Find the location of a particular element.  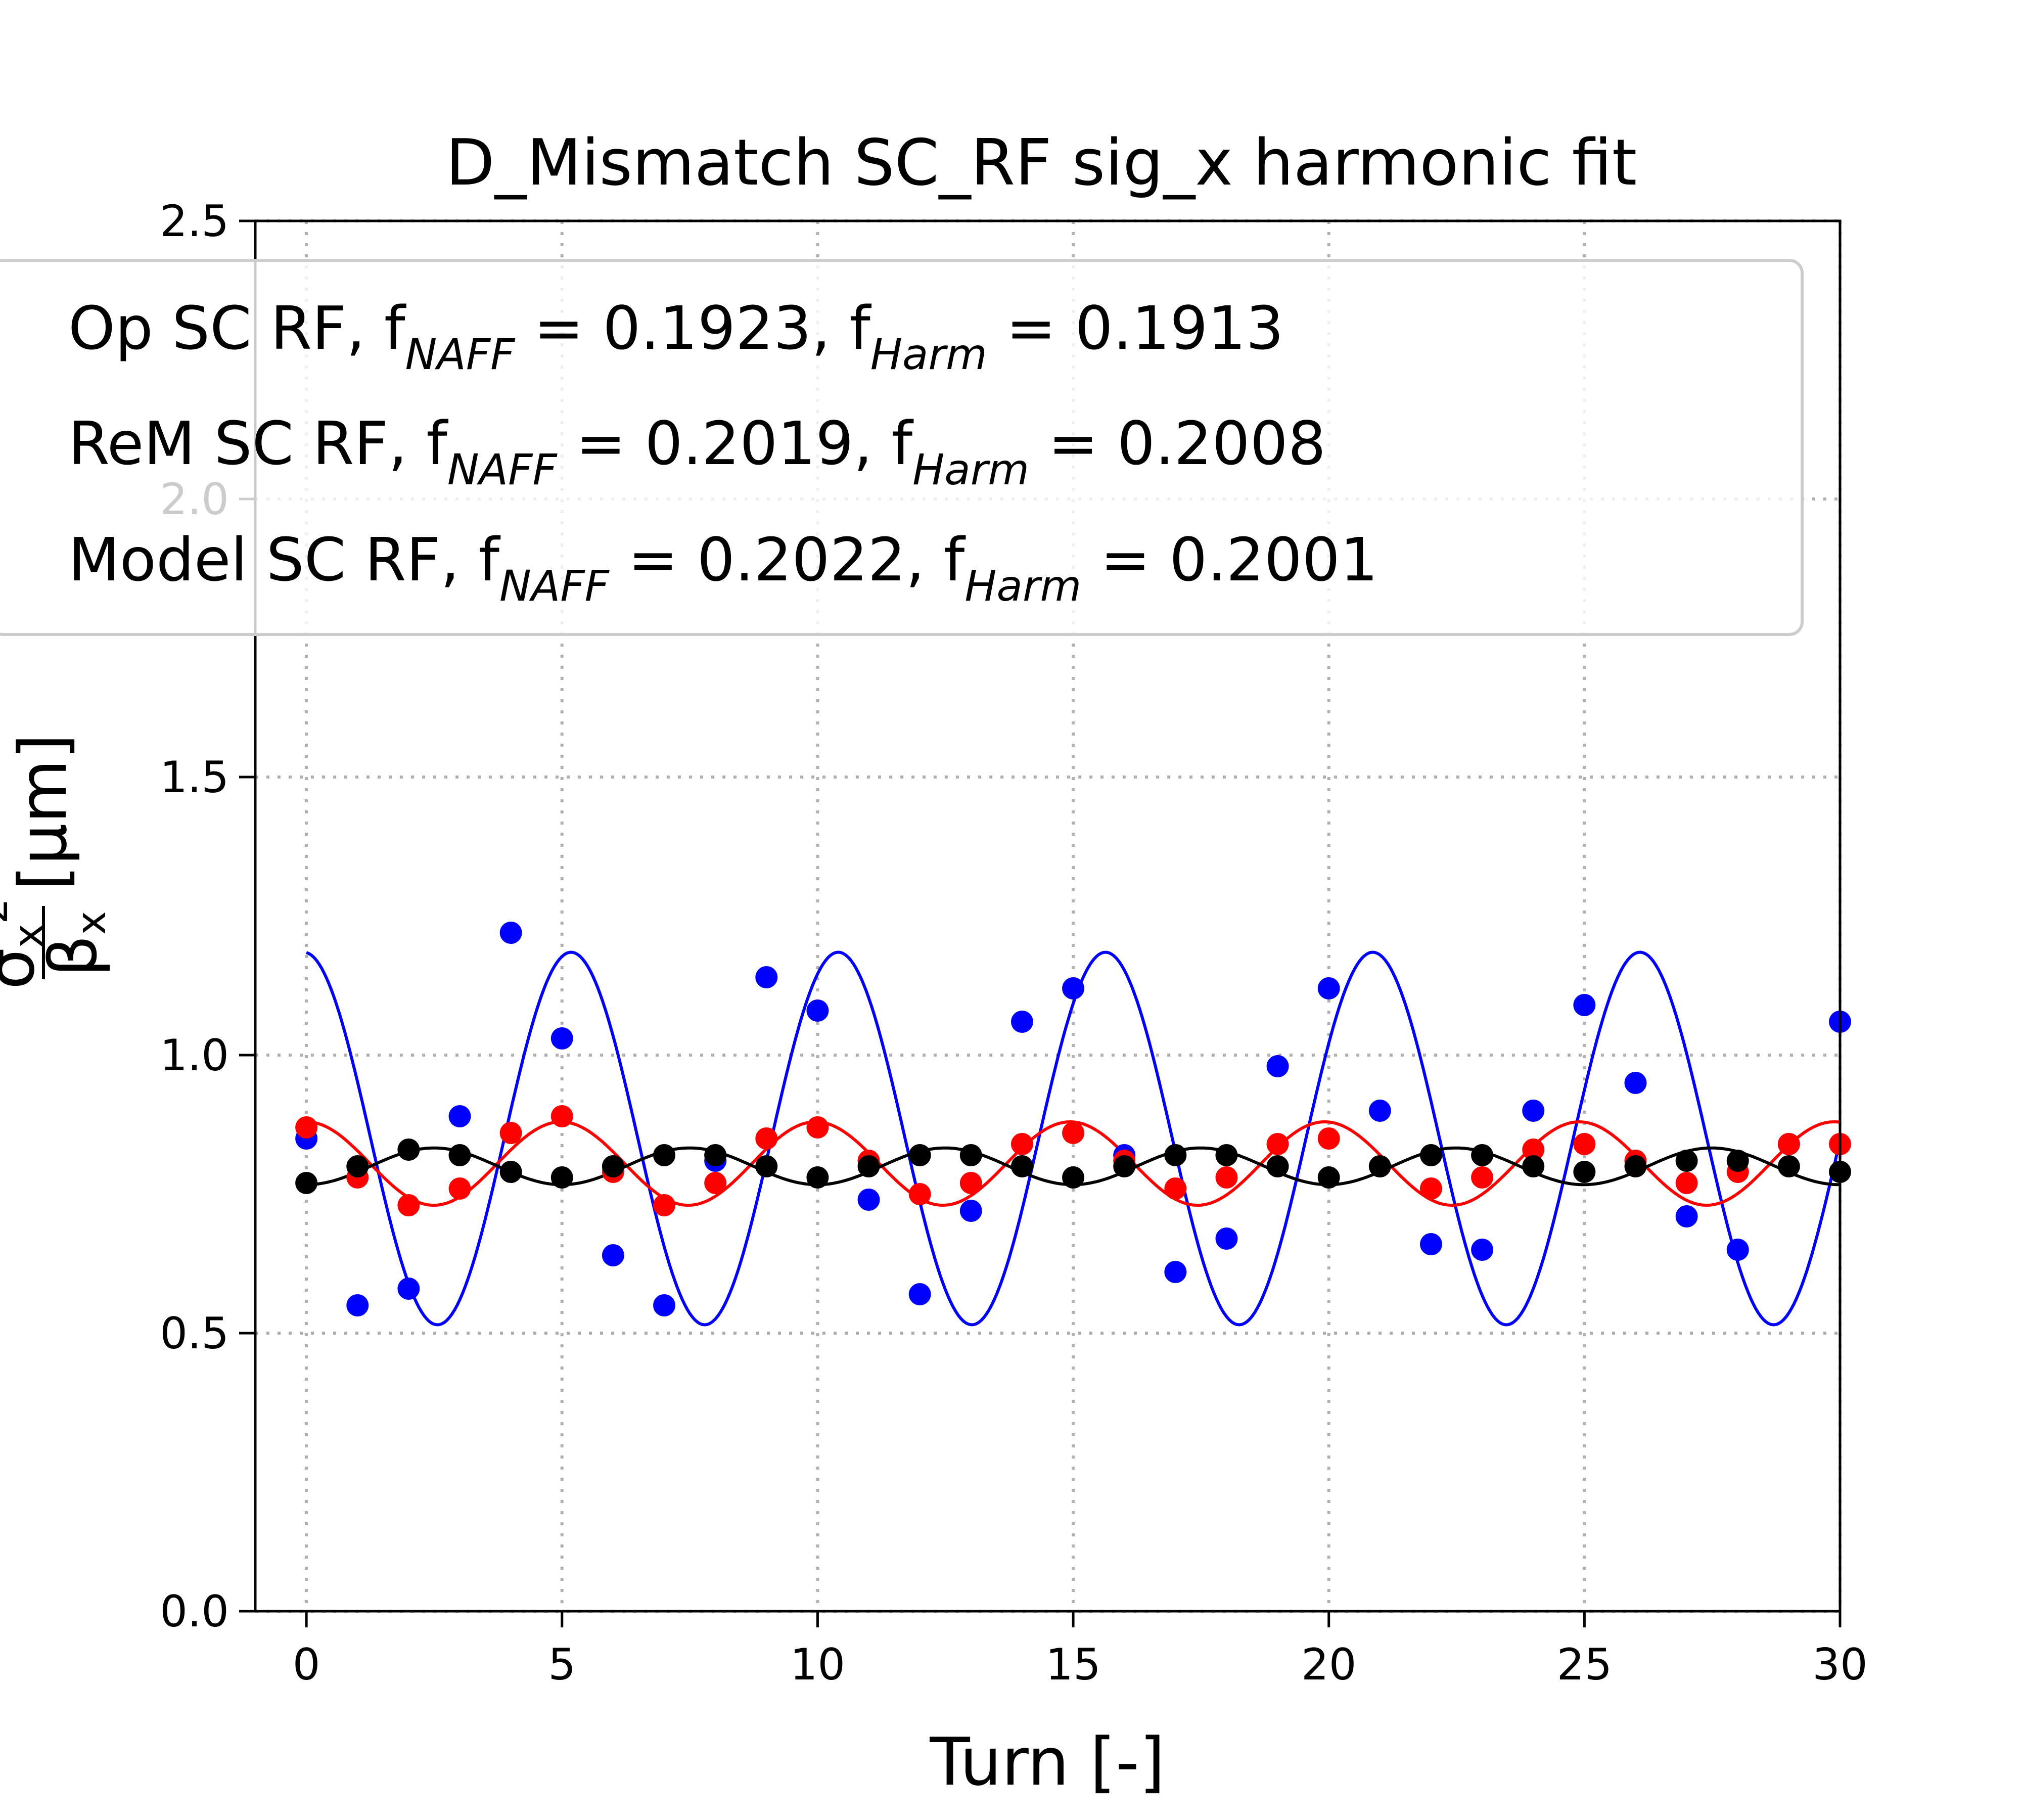

y-axis-denominator: βx is located at coordinates (75, 944).